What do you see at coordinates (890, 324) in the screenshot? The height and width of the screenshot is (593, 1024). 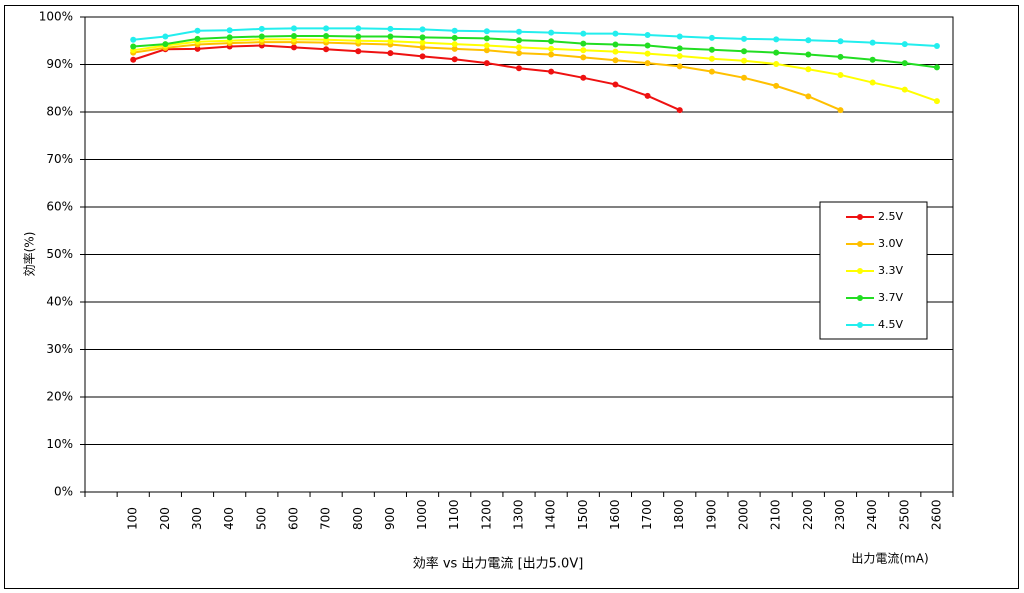 I see `legend-label: 4.5V` at bounding box center [890, 324].